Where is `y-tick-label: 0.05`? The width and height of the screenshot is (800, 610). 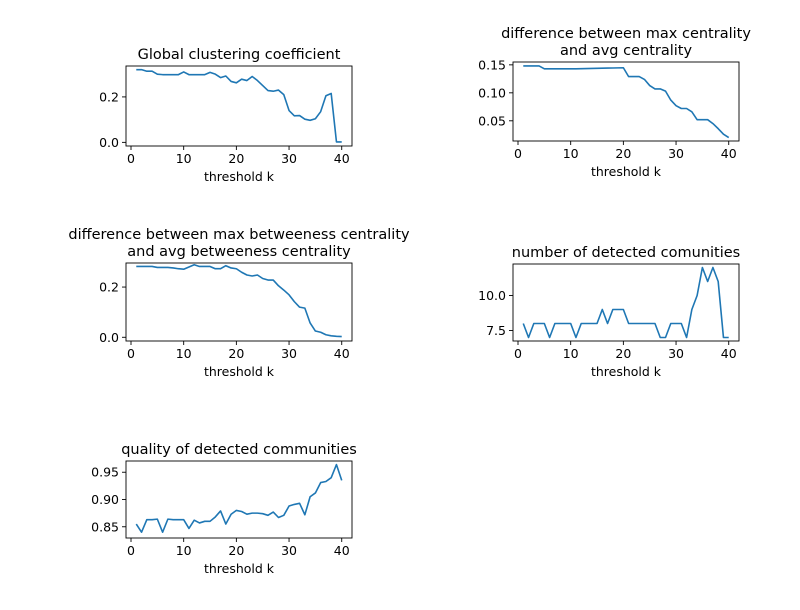
y-tick-label: 0.05 is located at coordinates (492, 120).